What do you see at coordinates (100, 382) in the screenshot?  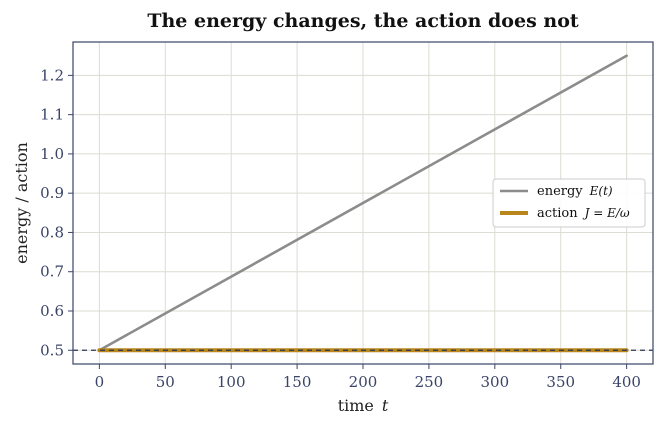 I see `x-tick-label: 0` at bounding box center [100, 382].